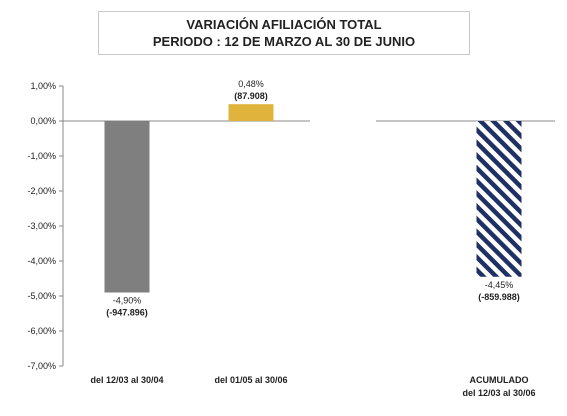  I want to click on data-label-percent: 0,48%, so click(251, 84).